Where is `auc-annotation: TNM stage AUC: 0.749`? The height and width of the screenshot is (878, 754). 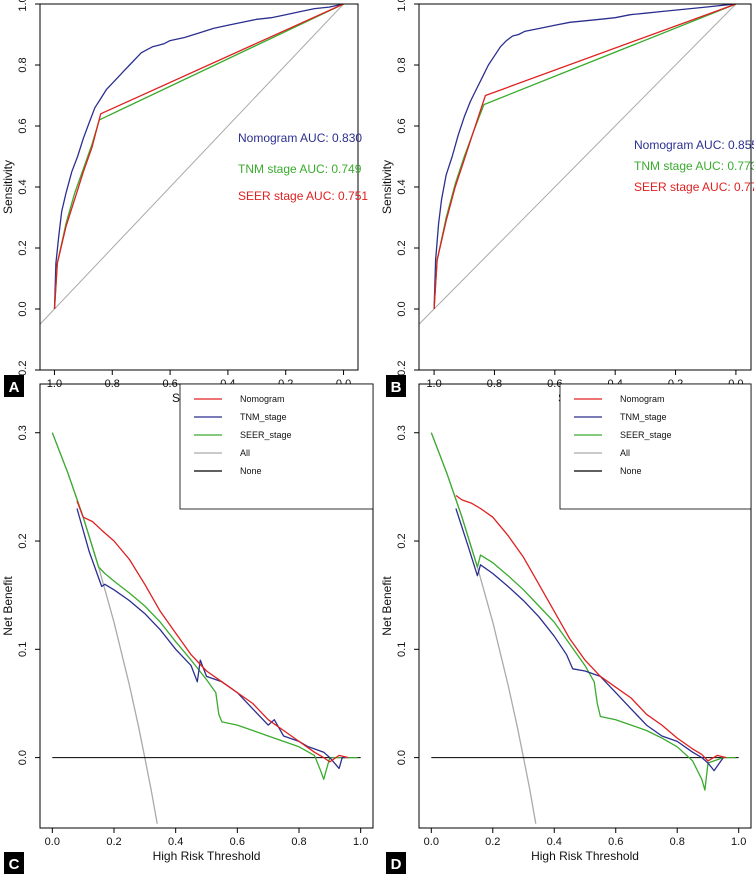
auc-annotation: TNM stage AUC: 0.749 is located at coordinates (300, 169).